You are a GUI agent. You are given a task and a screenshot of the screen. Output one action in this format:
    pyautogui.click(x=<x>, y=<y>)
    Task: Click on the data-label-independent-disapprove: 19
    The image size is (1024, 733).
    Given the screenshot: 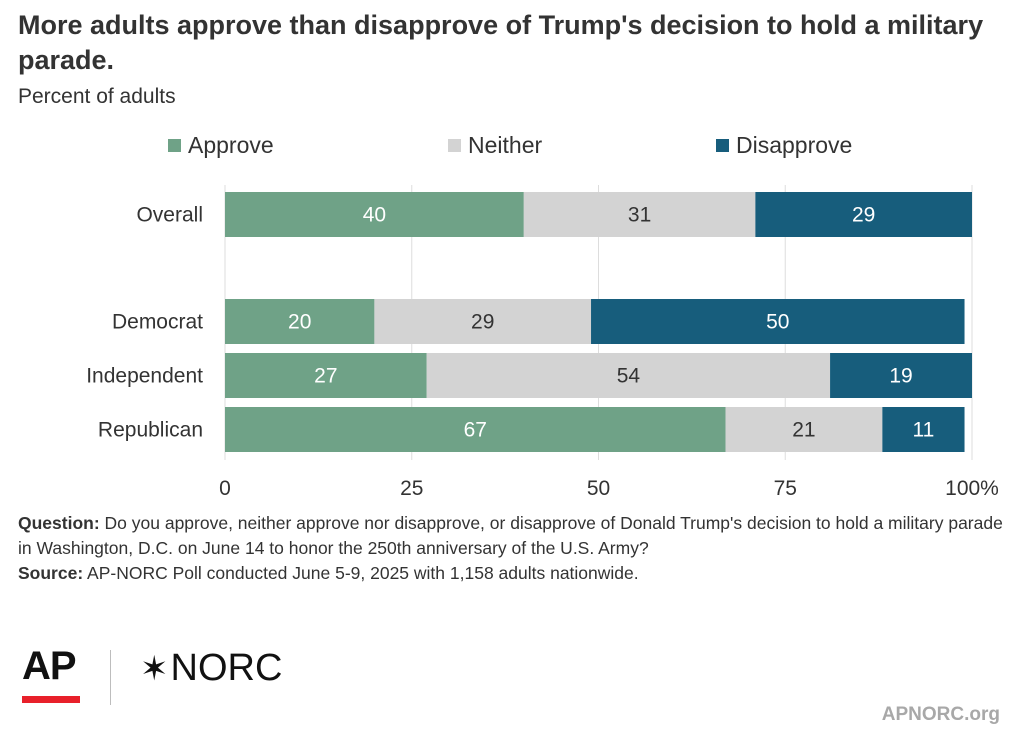 What is the action you would take?
    pyautogui.click(x=900, y=376)
    